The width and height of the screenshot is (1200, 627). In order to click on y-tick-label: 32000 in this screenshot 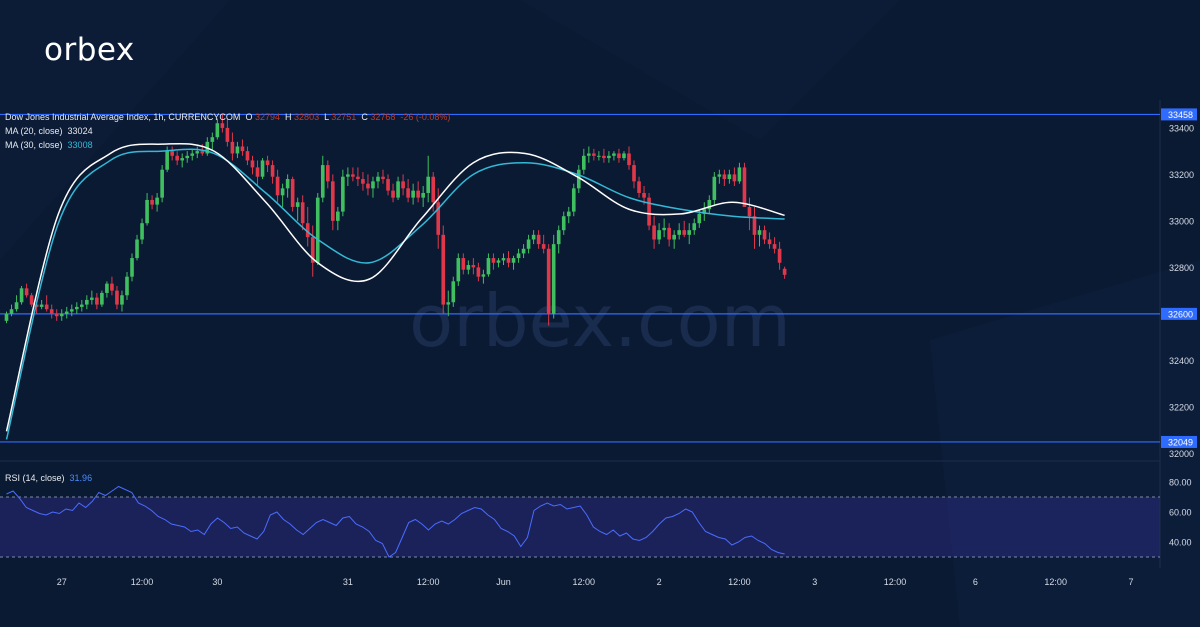, I will do `click(1181, 454)`.